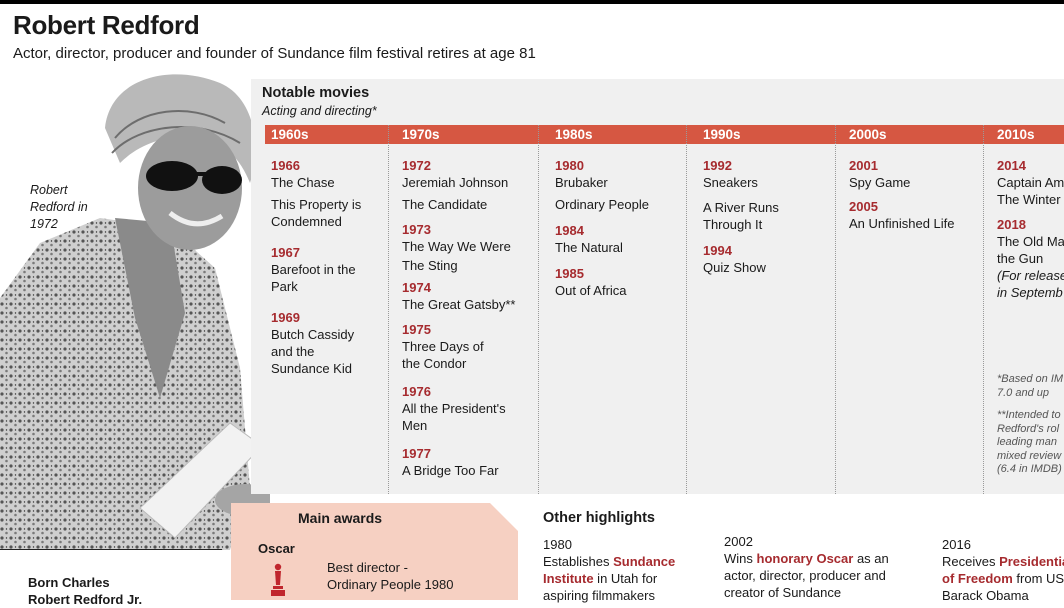 This screenshot has height=608, width=1064. Describe the element at coordinates (915, 197) in the screenshot. I see `movies-2000s: 2001 Spy Game 2005 An Unfinished Life` at that location.